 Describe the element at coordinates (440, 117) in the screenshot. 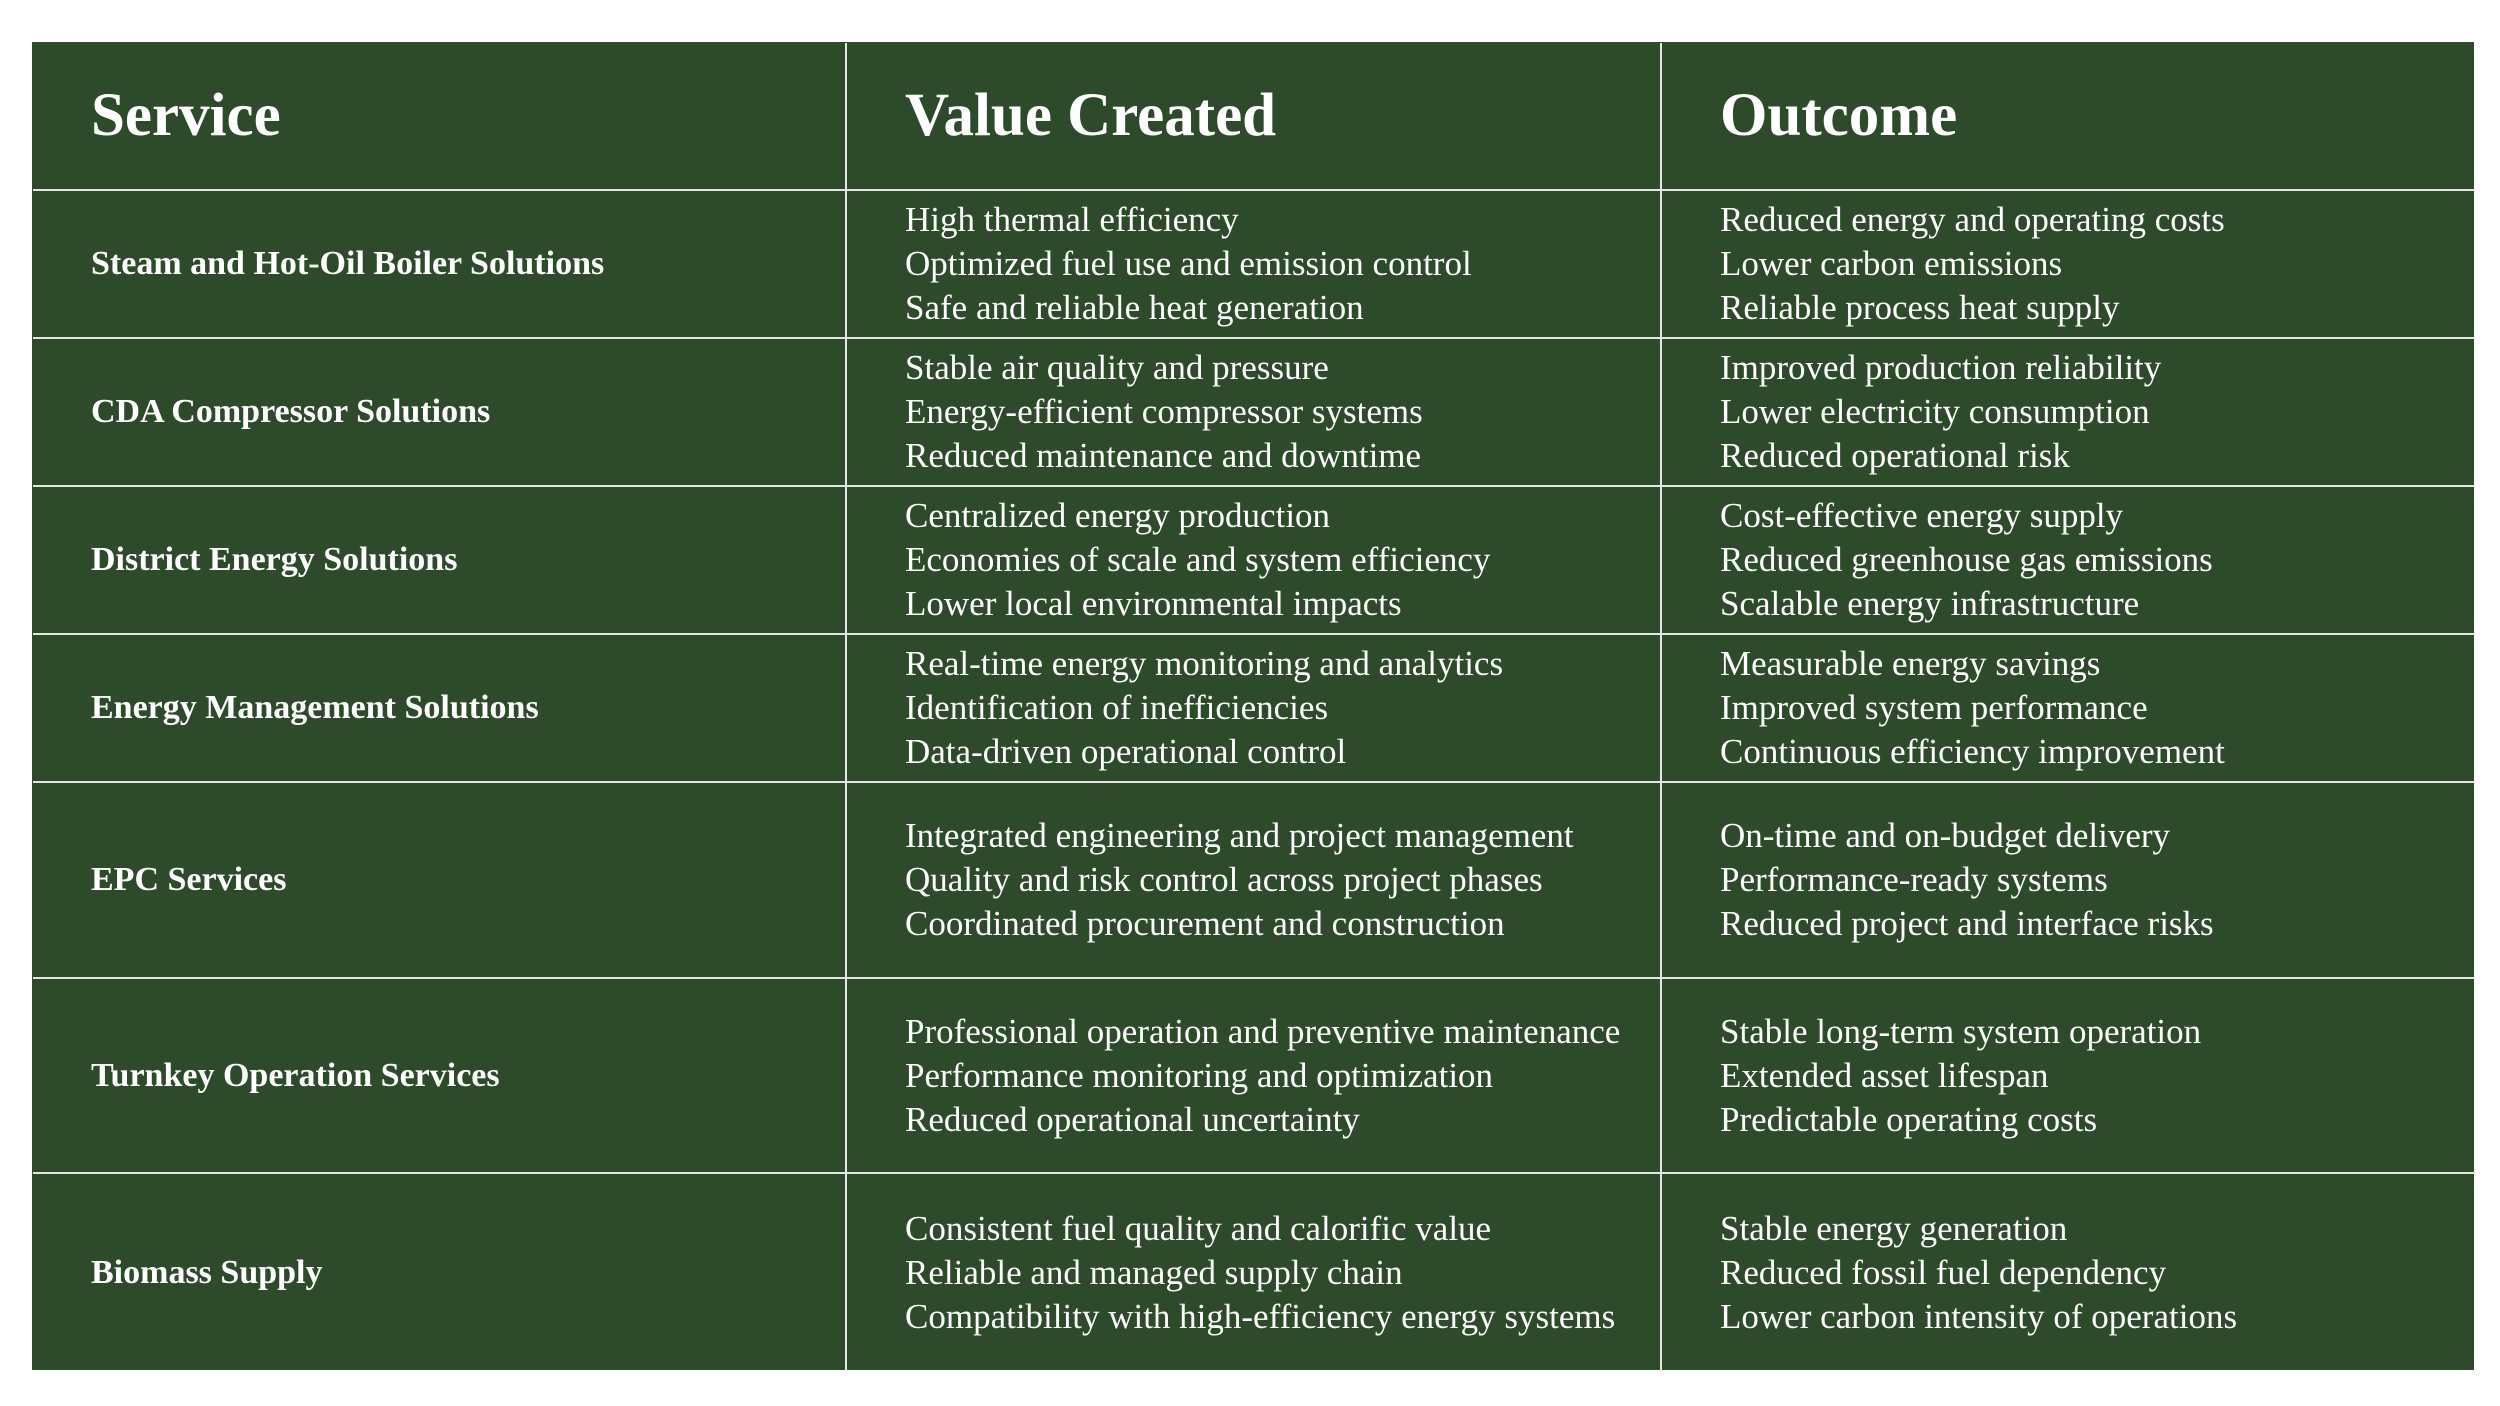

I see `header-cell: Service` at that location.